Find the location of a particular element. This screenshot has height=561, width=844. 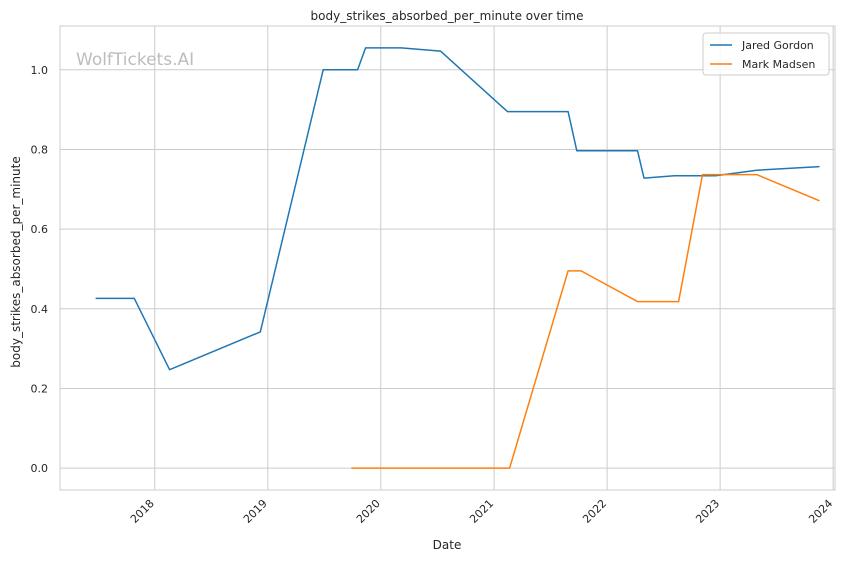

x-tick-label: 2023 is located at coordinates (707, 511).